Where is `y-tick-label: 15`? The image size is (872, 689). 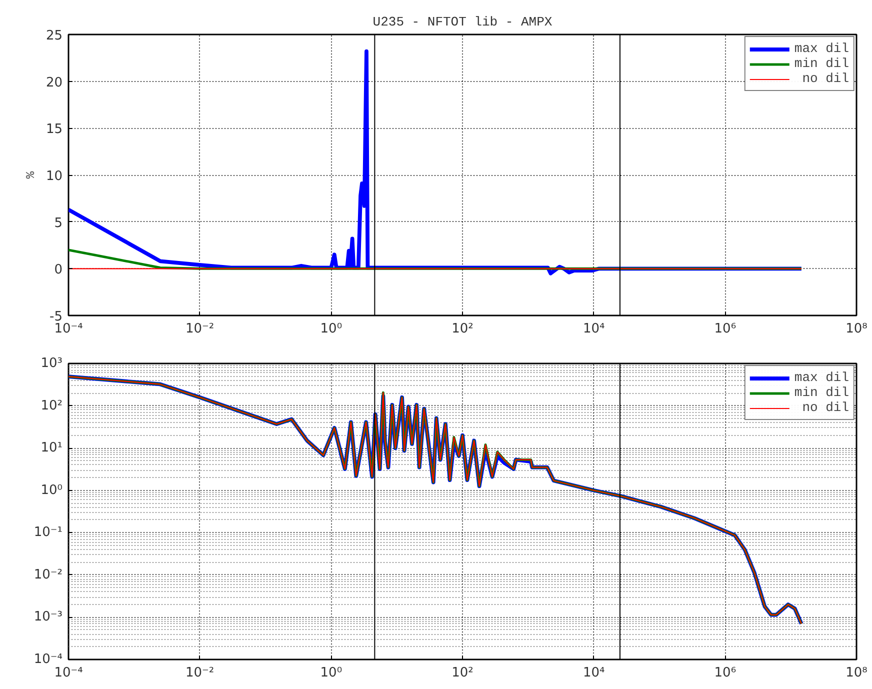 y-tick-label: 15 is located at coordinates (54, 130).